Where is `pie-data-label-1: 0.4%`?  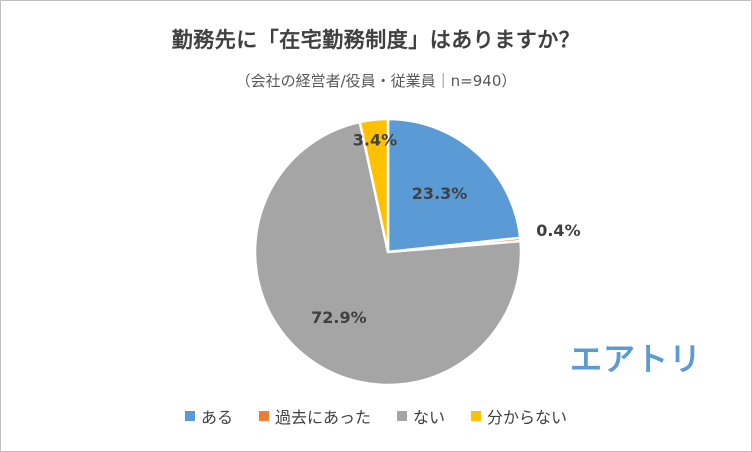 pie-data-label-1: 0.4% is located at coordinates (558, 230).